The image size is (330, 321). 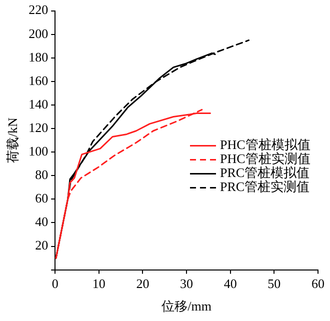 I want to click on y-tick-label: 60, so click(x=41, y=198).